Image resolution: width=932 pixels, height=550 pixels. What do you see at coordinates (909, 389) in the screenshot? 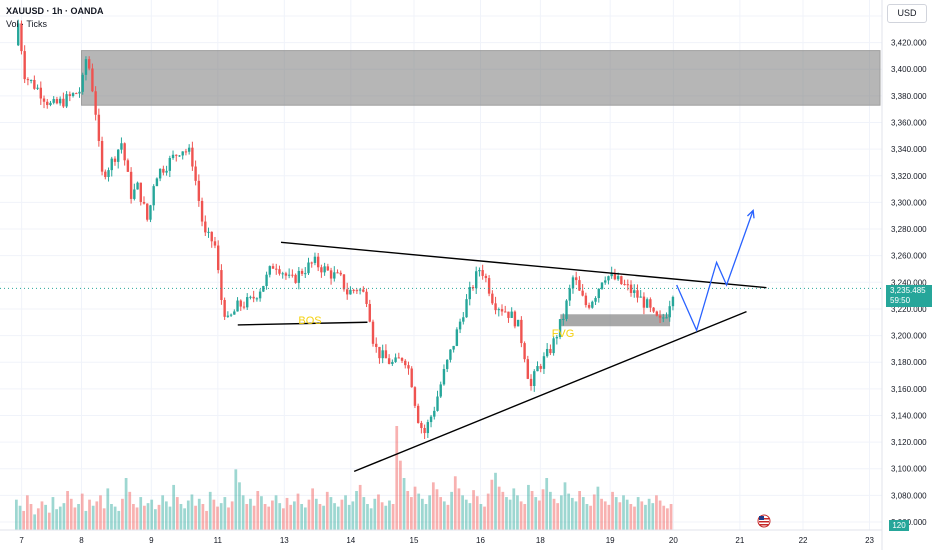
I see `price-tick-label: 3,160.000` at bounding box center [909, 389].